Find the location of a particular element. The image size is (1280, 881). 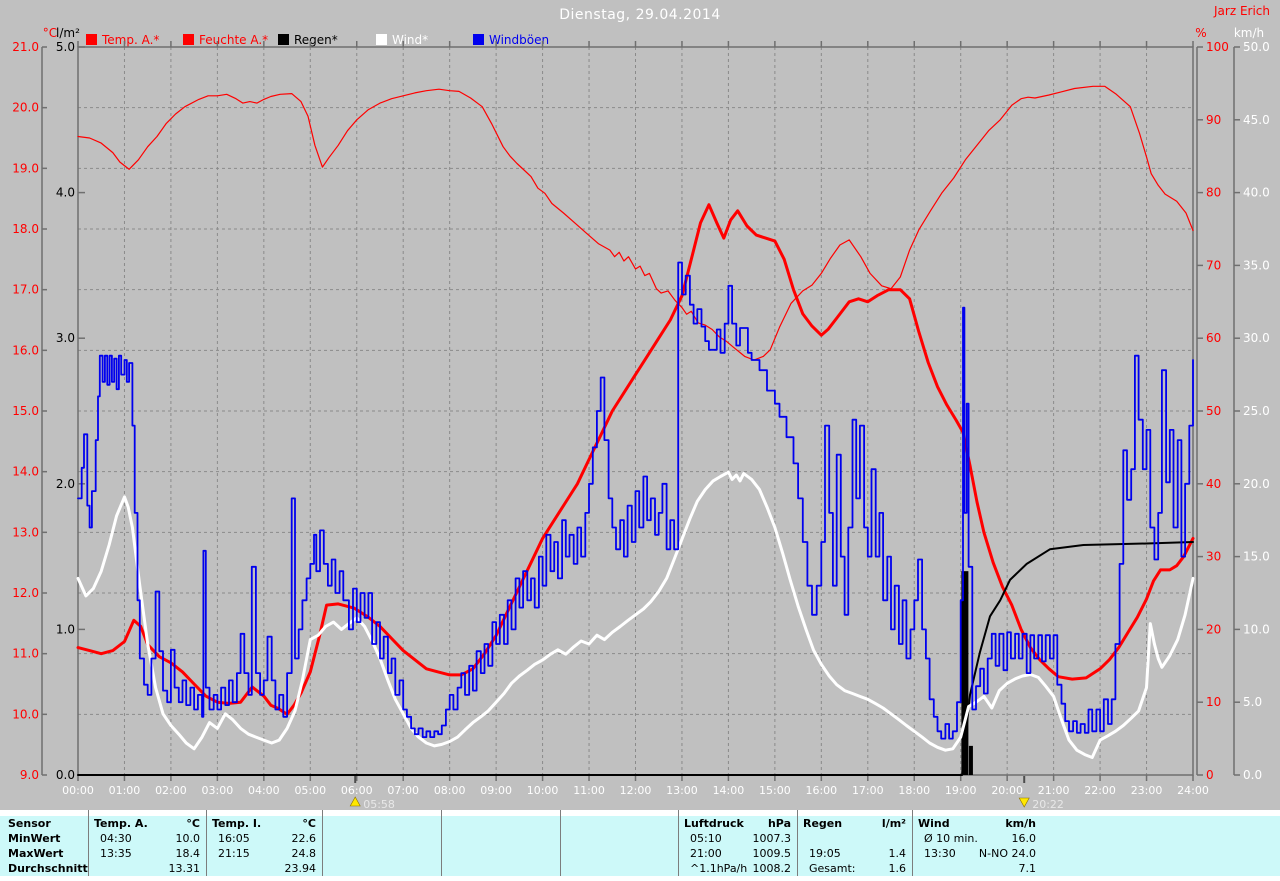

axis-title-wind: km/h is located at coordinates (1249, 33).